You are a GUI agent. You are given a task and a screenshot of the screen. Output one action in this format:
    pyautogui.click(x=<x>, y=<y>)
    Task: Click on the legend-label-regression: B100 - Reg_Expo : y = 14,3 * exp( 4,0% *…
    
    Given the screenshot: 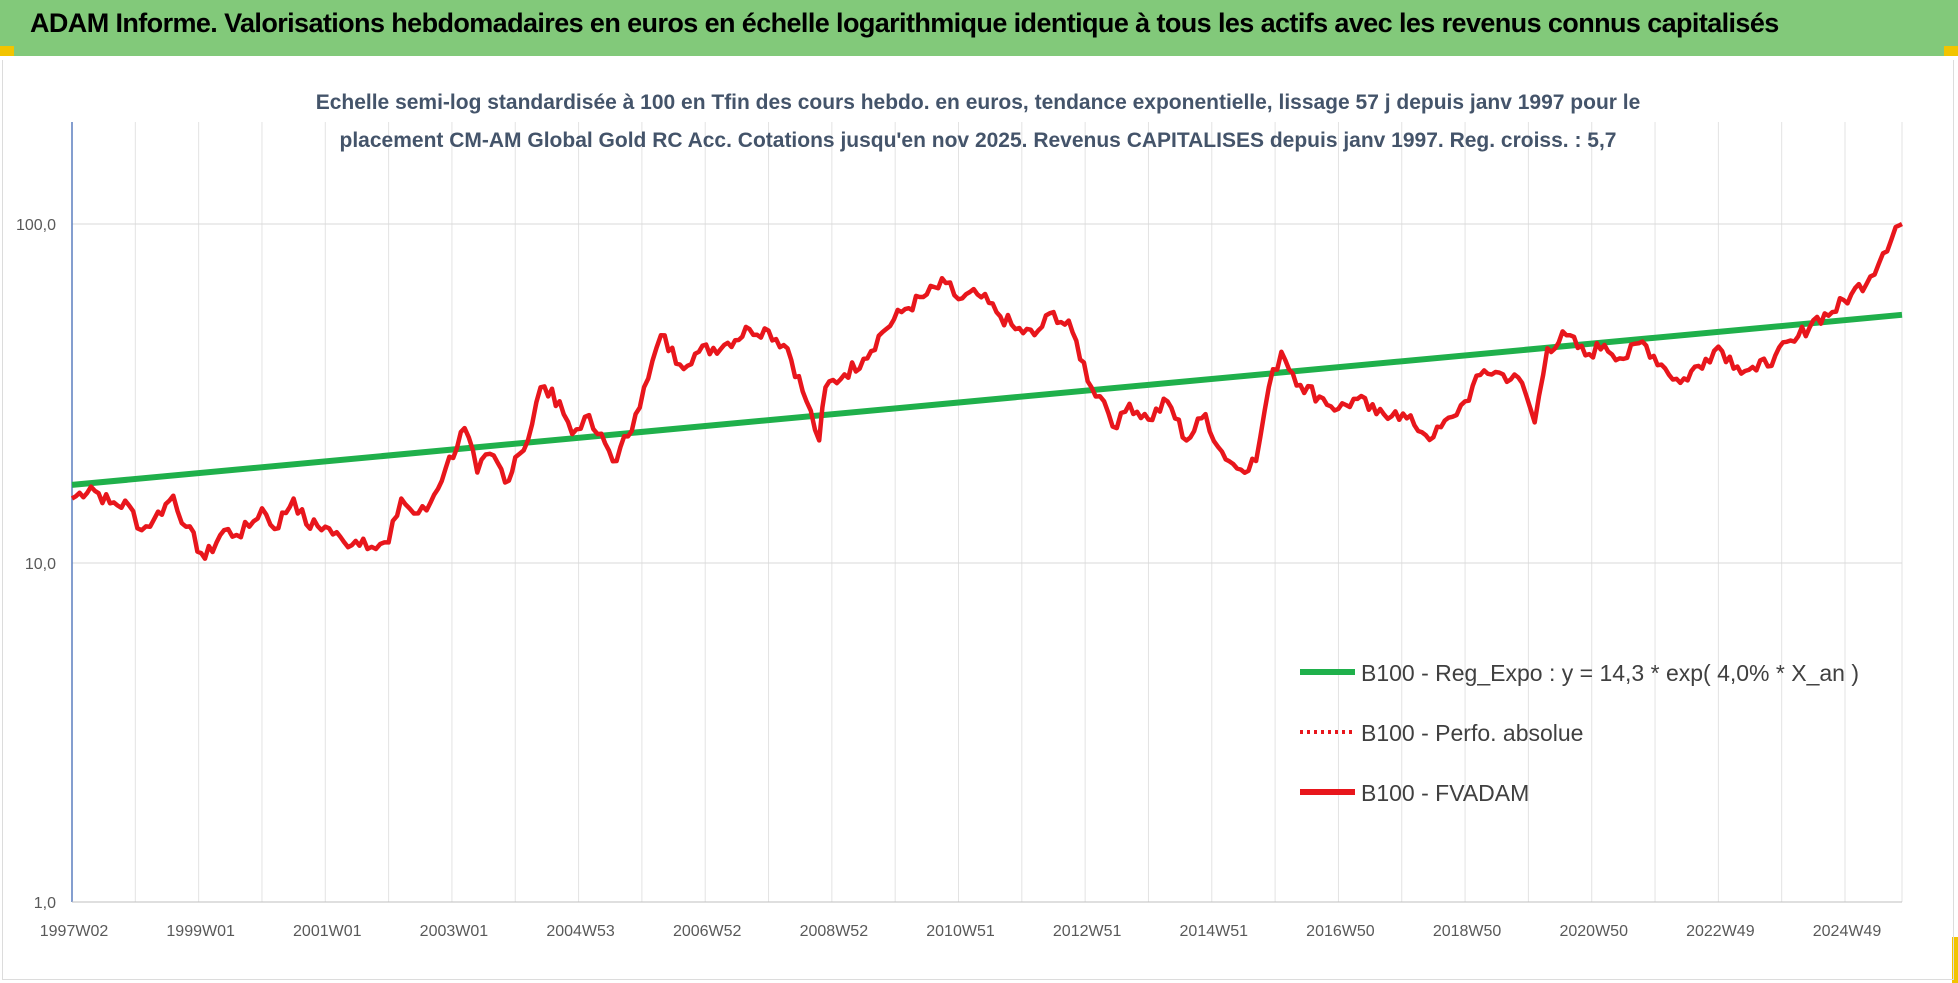 What is the action you would take?
    pyautogui.click(x=1610, y=673)
    